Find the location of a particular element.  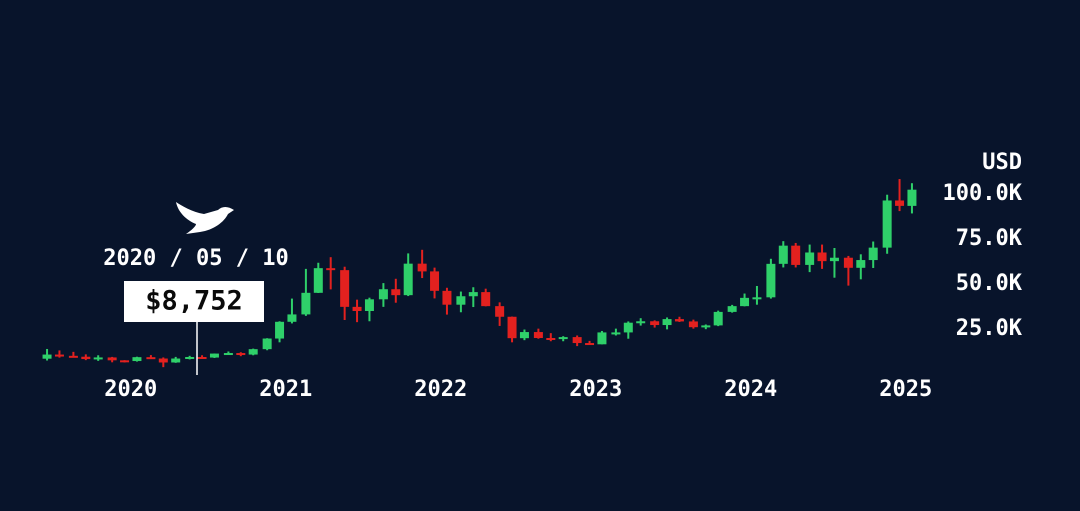

y-tick-label: 75.0K is located at coordinates (989, 238).